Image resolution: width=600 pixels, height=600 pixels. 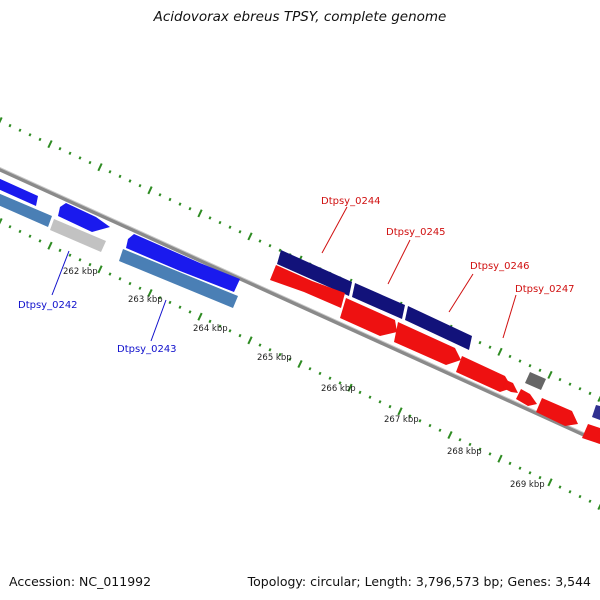 I want to click on accession-text: Accession: NC_011992, so click(x=80, y=581).